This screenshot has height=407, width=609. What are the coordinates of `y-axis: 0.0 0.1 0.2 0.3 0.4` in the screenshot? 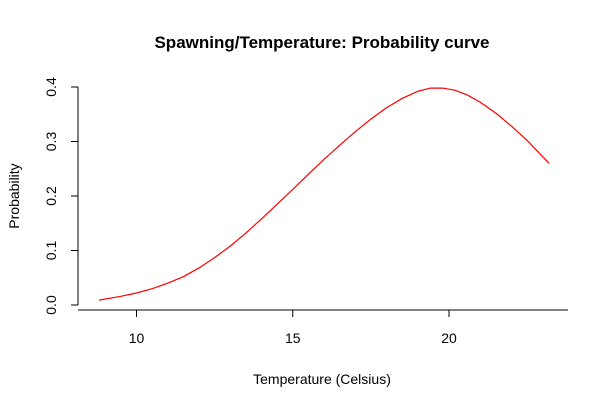 It's located at (61, 196).